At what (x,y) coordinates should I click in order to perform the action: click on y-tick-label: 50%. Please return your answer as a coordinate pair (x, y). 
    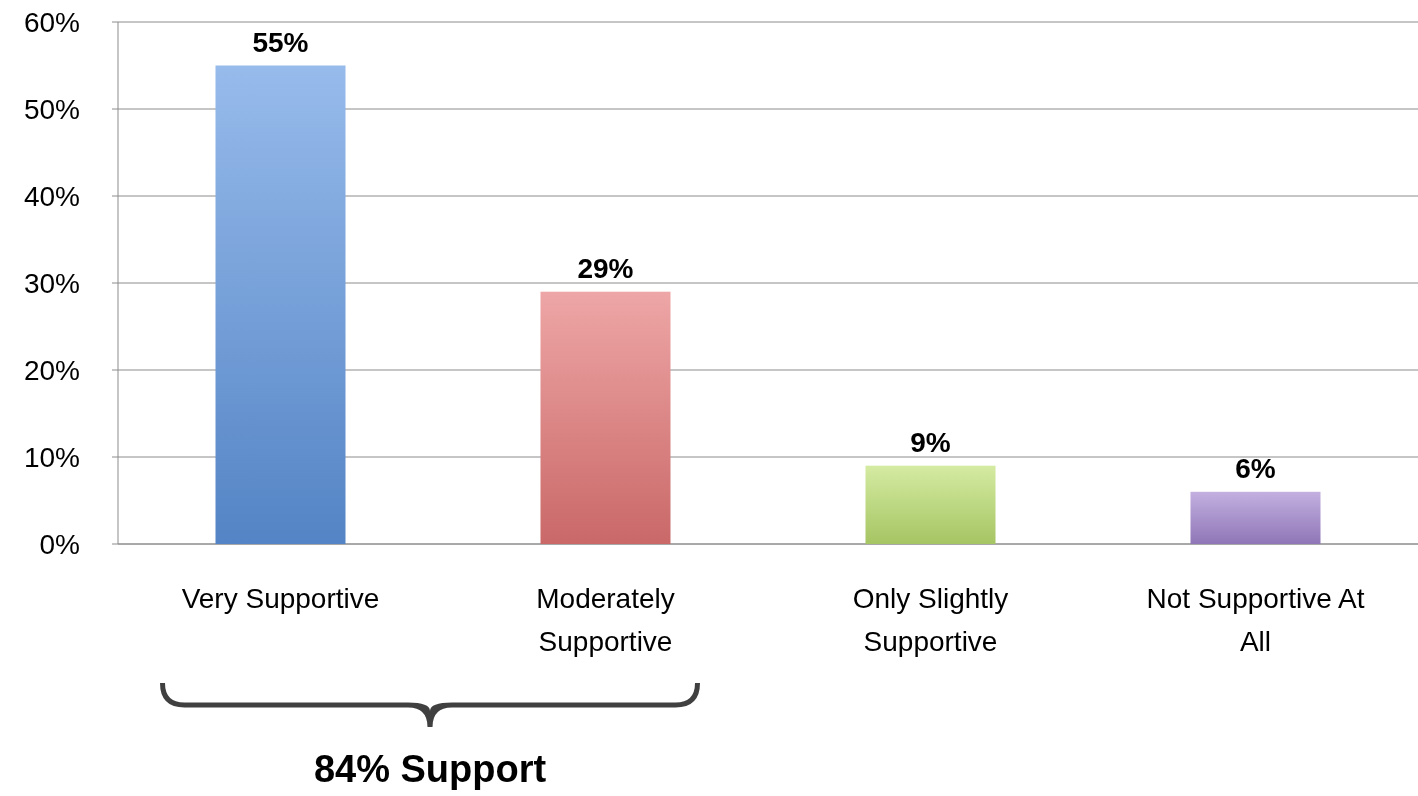
    Looking at the image, I should click on (51, 109).